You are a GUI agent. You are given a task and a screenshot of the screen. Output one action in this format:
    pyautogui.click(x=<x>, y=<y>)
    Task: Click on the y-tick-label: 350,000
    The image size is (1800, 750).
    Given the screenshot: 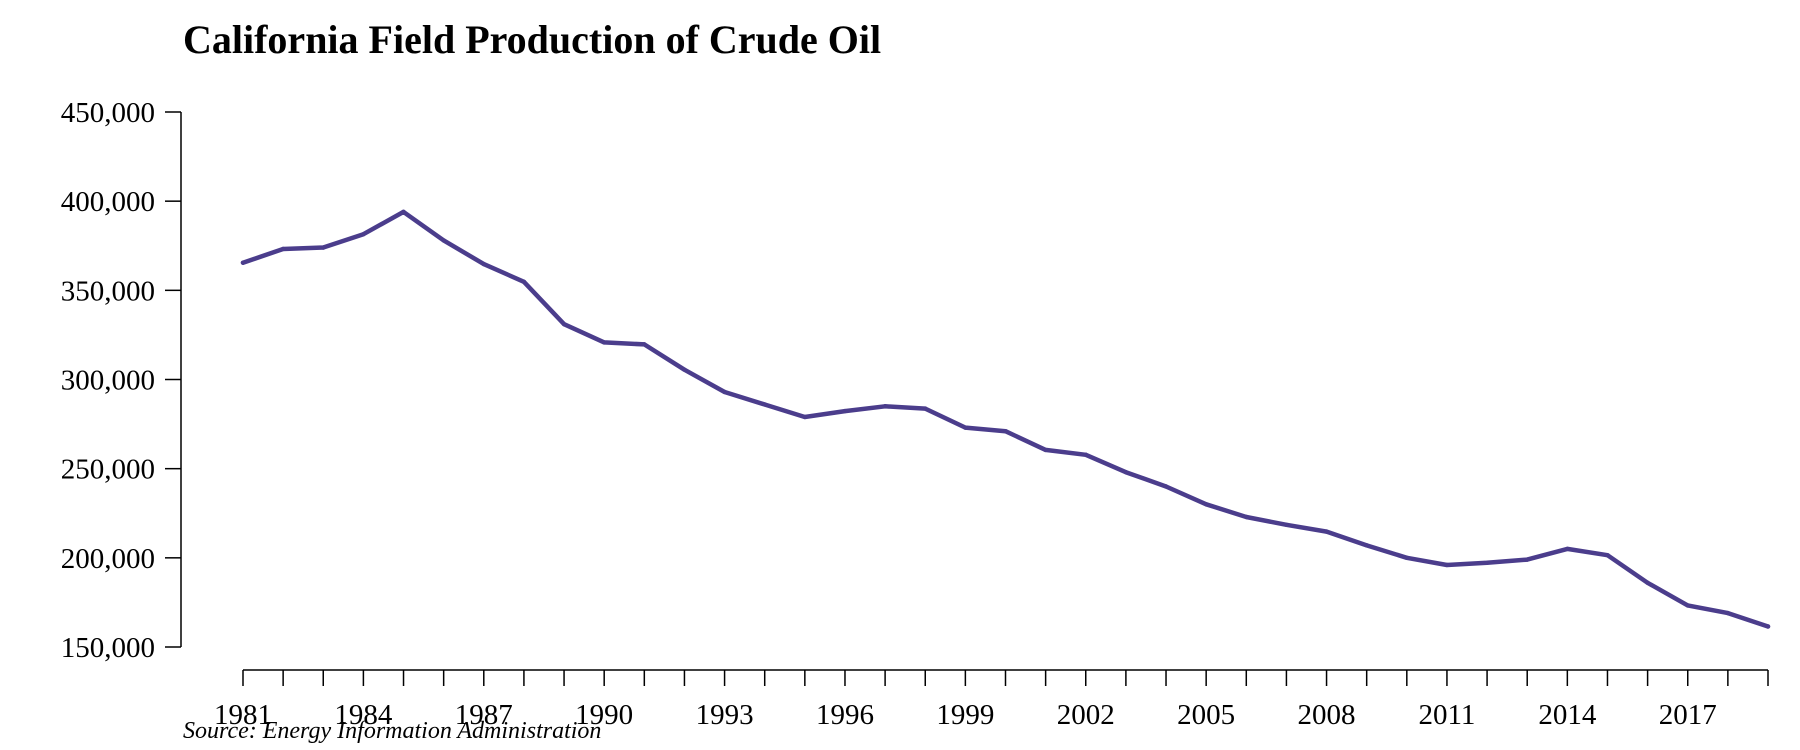 What is the action you would take?
    pyautogui.click(x=108, y=291)
    